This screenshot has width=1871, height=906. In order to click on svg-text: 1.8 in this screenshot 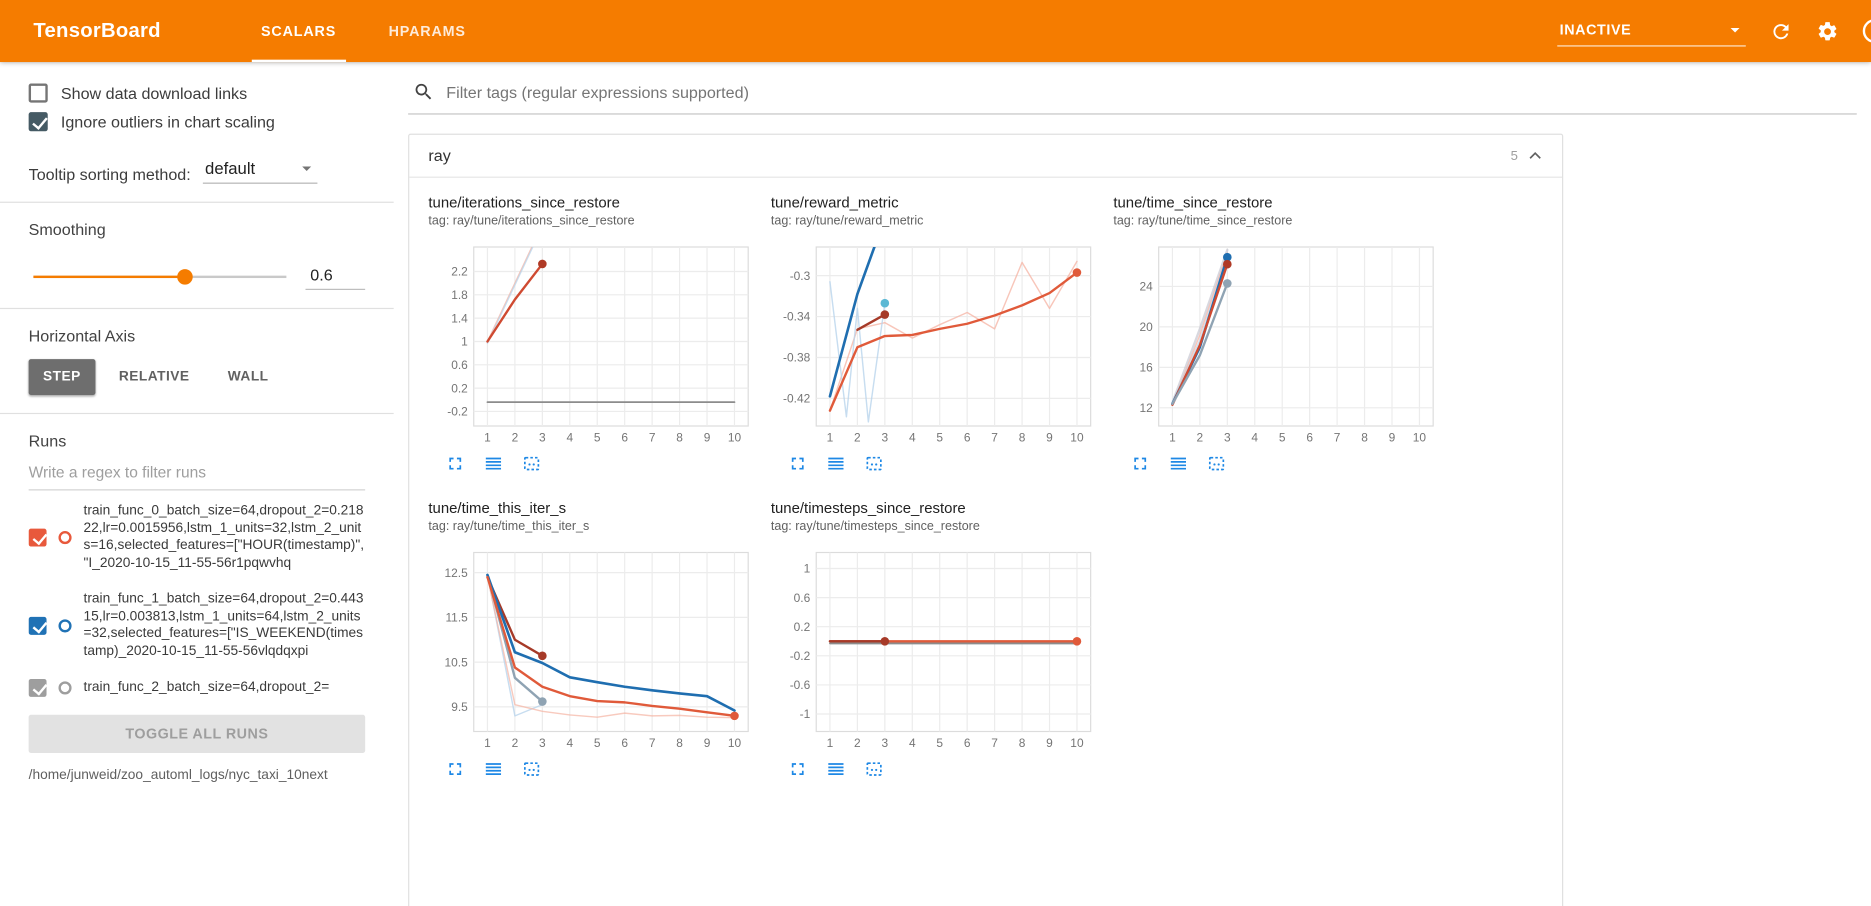, I will do `click(459, 295)`.